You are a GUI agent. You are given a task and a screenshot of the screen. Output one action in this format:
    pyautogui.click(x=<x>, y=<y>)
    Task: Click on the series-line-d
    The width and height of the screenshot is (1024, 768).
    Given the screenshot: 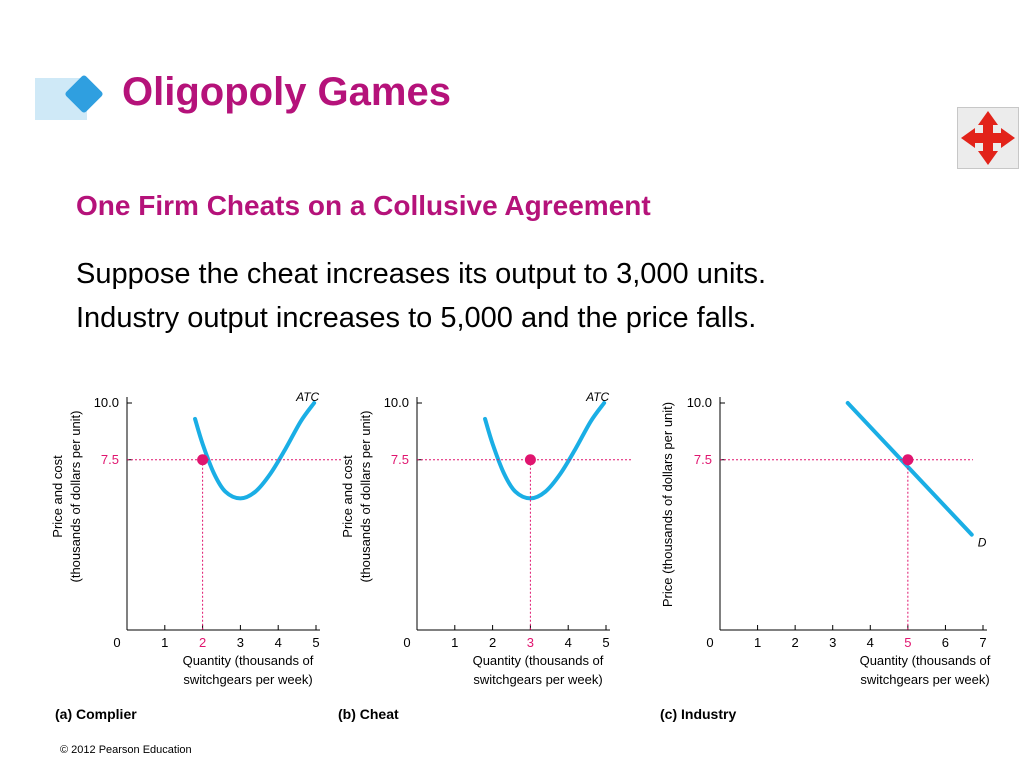 What is the action you would take?
    pyautogui.click(x=909, y=469)
    